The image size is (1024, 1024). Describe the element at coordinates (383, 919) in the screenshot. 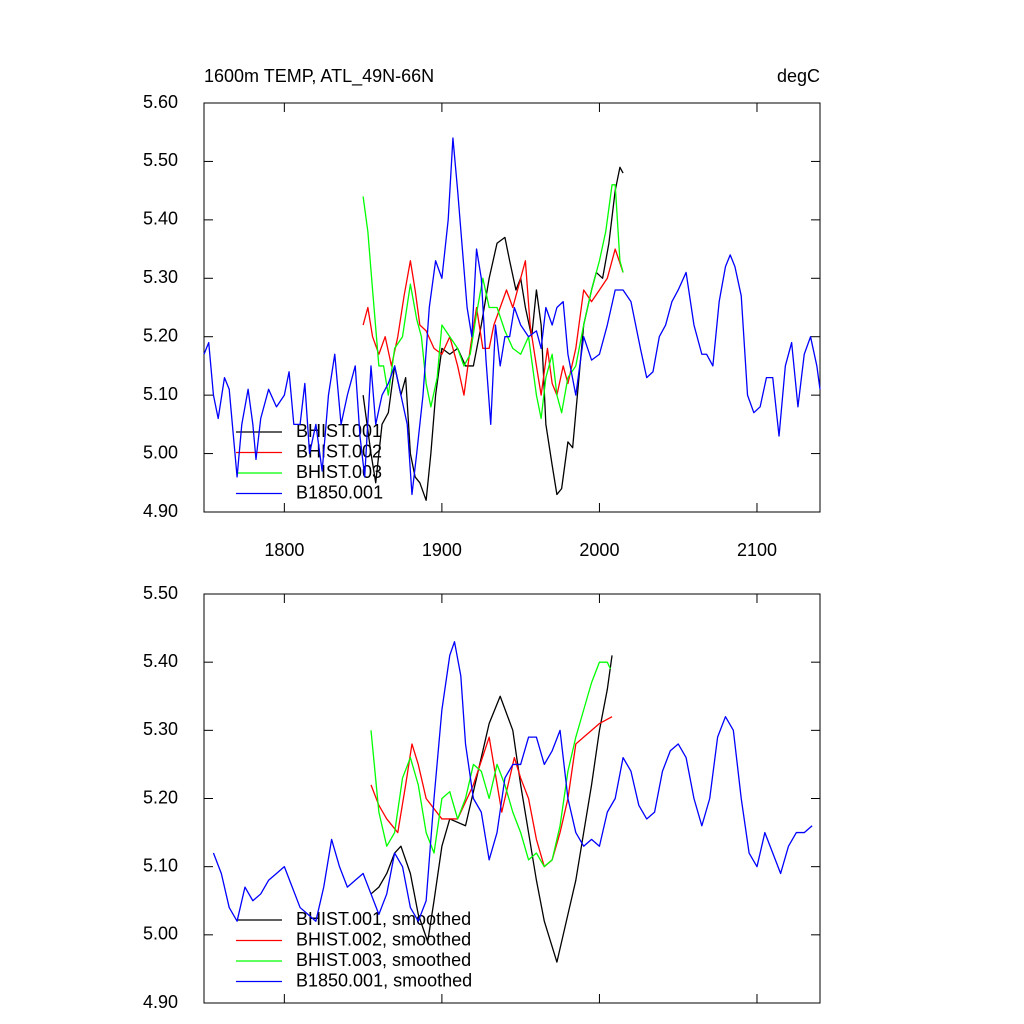

I see `legend-label: BHIST.001, smoothed` at that location.